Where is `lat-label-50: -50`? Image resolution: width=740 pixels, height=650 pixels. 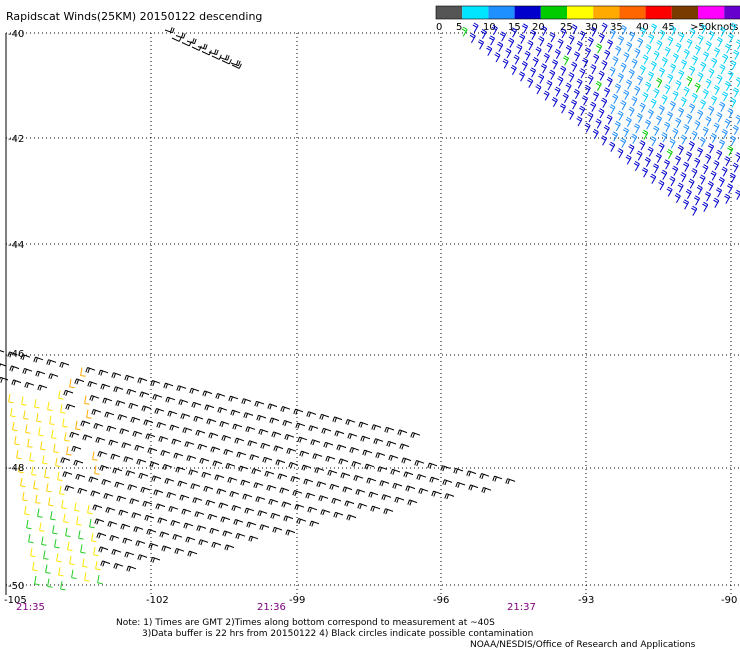
lat-label-50: -50 is located at coordinates (16, 586).